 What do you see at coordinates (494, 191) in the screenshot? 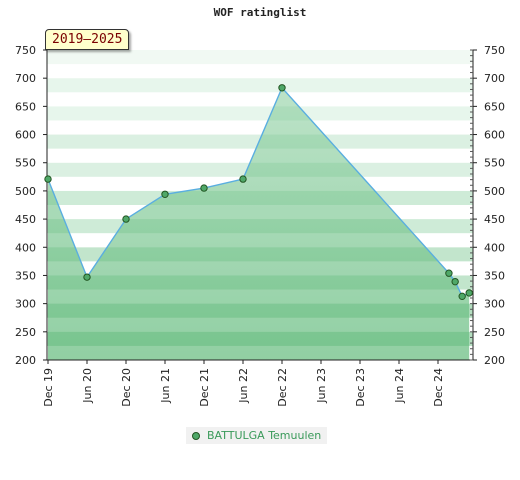
I see `y-tick-label-right: 500` at bounding box center [494, 191].